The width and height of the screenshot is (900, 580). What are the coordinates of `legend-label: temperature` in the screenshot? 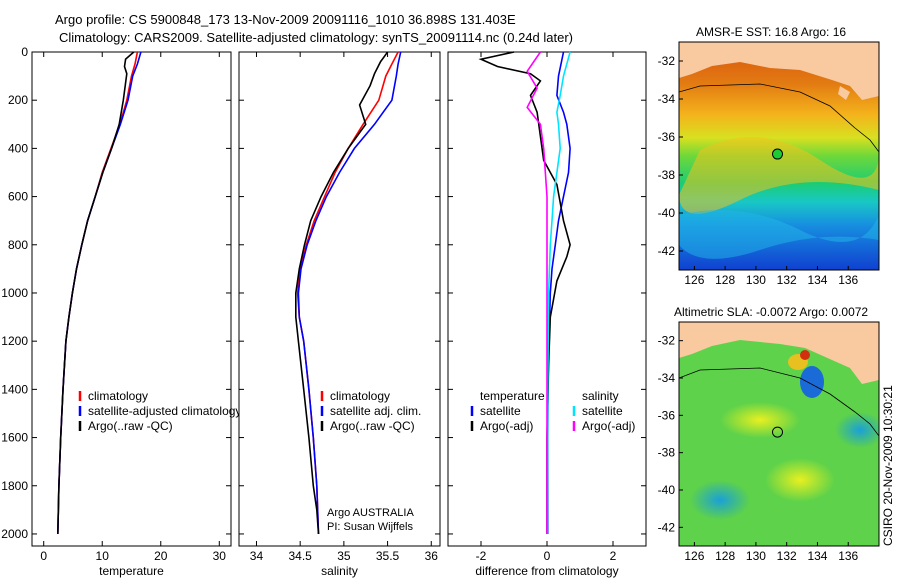 It's located at (512, 396).